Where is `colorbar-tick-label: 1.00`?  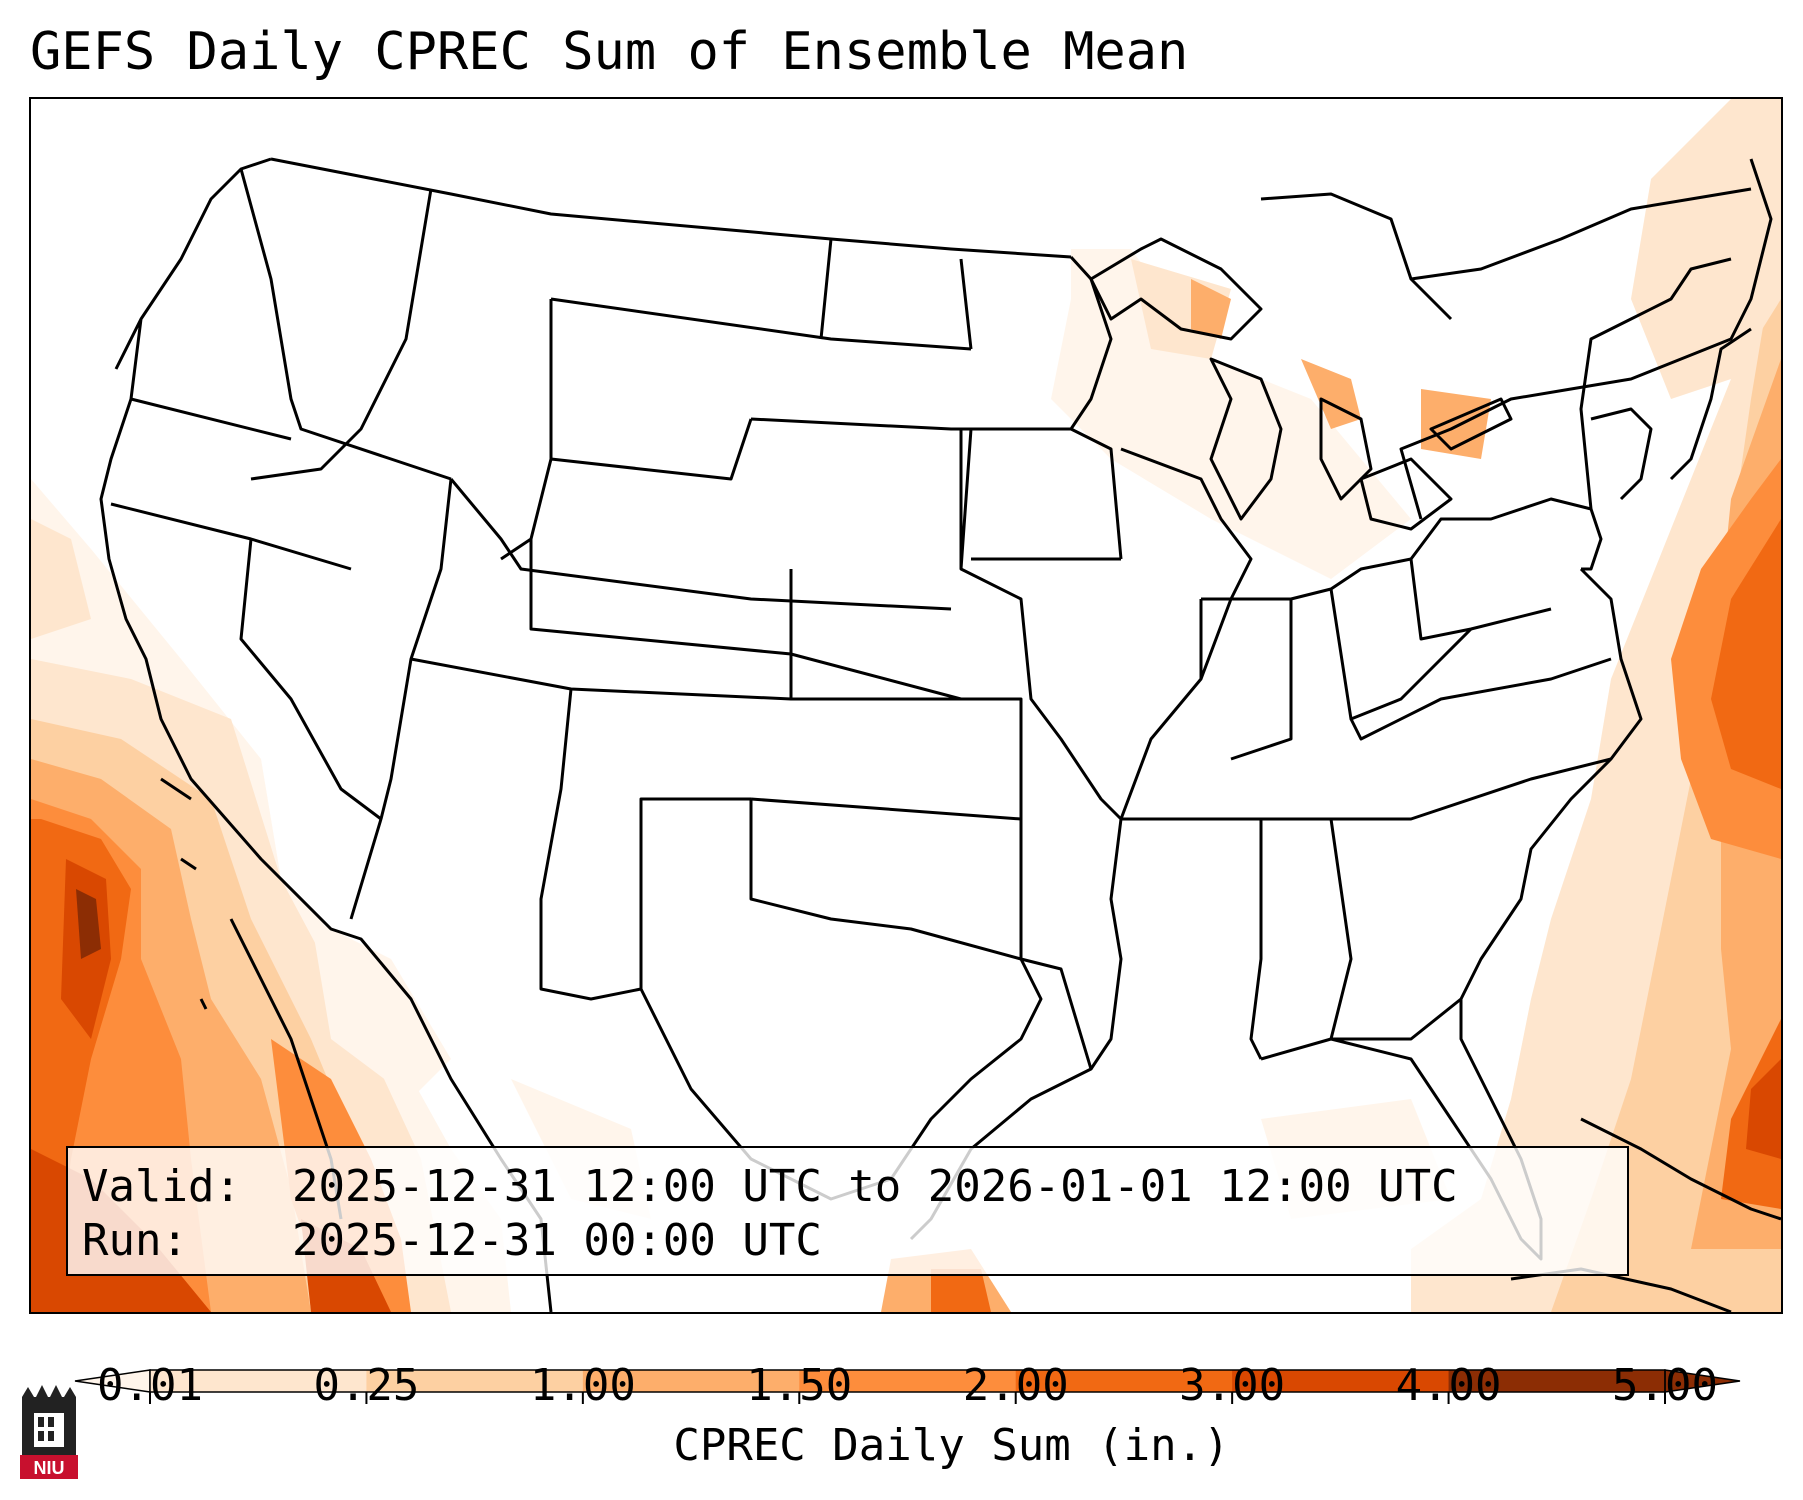 colorbar-tick-label: 1.00 is located at coordinates (582, 1385).